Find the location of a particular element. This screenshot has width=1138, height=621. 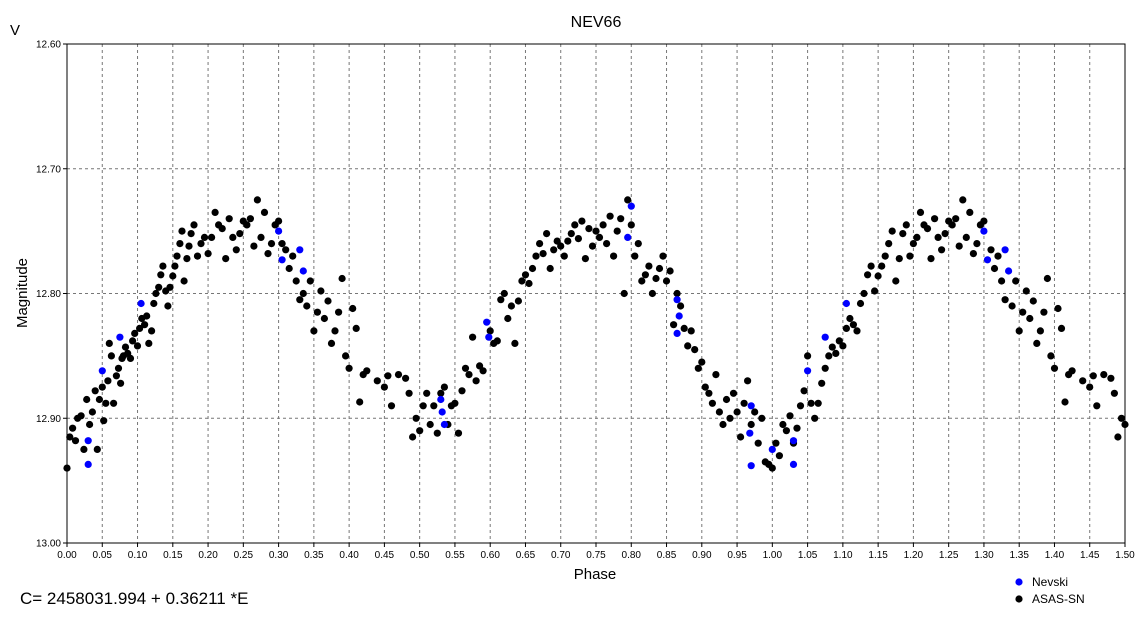

x-tick-label: 0.25 is located at coordinates (244, 555).